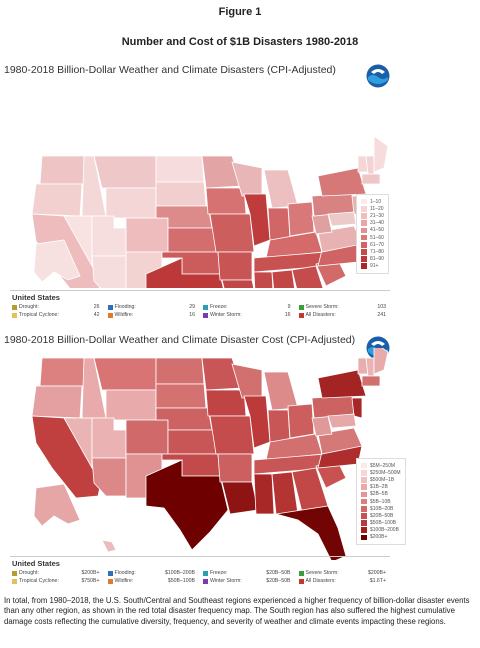 The height and width of the screenshot is (648, 480). Describe the element at coordinates (283, 278) in the screenshot. I see `state-al` at that location.